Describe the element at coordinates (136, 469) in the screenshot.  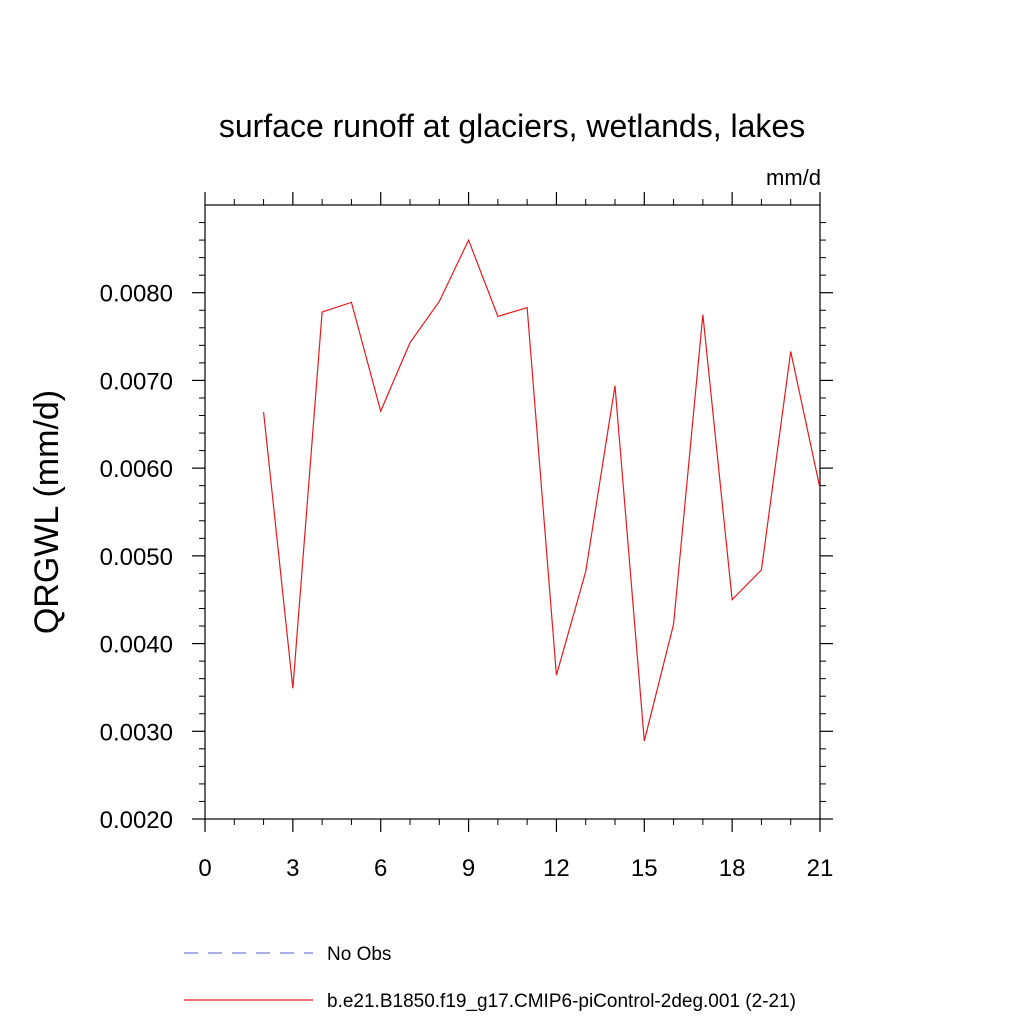
I see `y-tick-label: 0.0060` at that location.